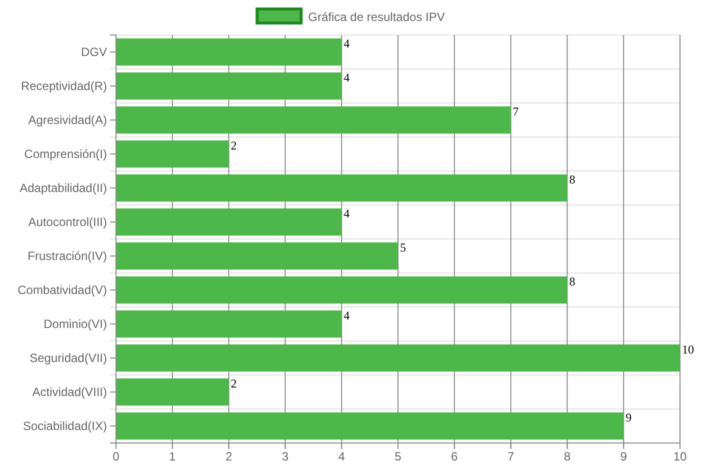 This screenshot has height=474, width=702. Describe the element at coordinates (688, 349) in the screenshot. I see `data-label: 10` at that location.